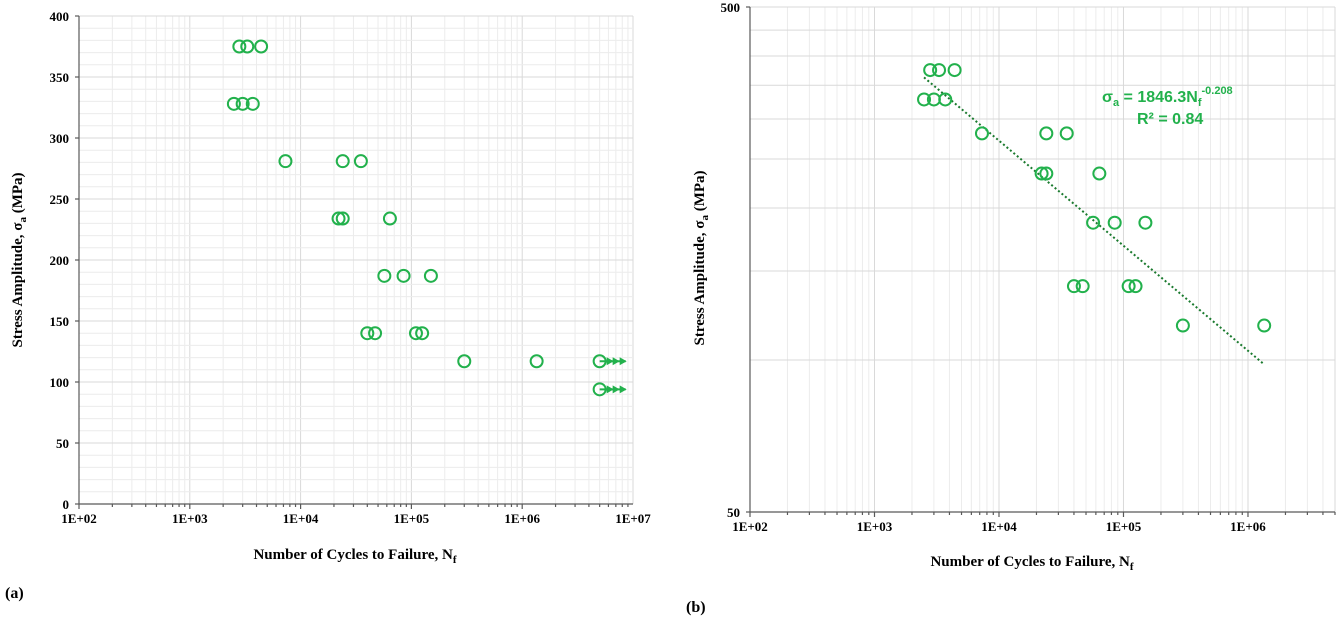  I want to click on chart-b-trendline, so click(1094, 221).